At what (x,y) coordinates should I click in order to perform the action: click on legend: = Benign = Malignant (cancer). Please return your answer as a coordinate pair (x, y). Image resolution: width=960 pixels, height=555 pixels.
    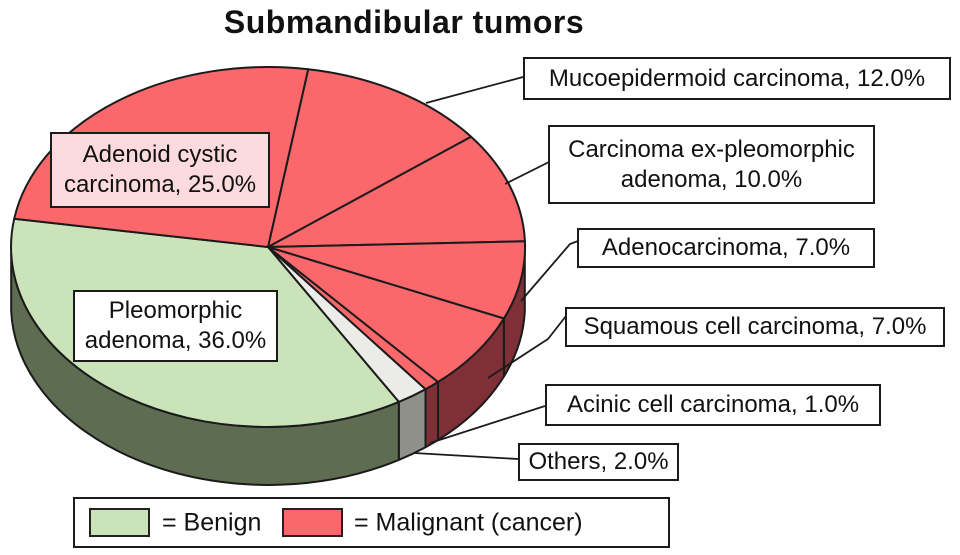
    Looking at the image, I should click on (371, 522).